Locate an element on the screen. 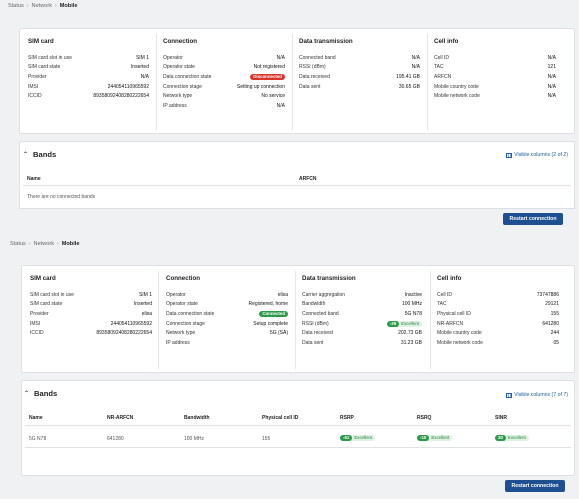 This screenshot has height=499, width=579. cell-name: 5G N78 is located at coordinates (38, 439).